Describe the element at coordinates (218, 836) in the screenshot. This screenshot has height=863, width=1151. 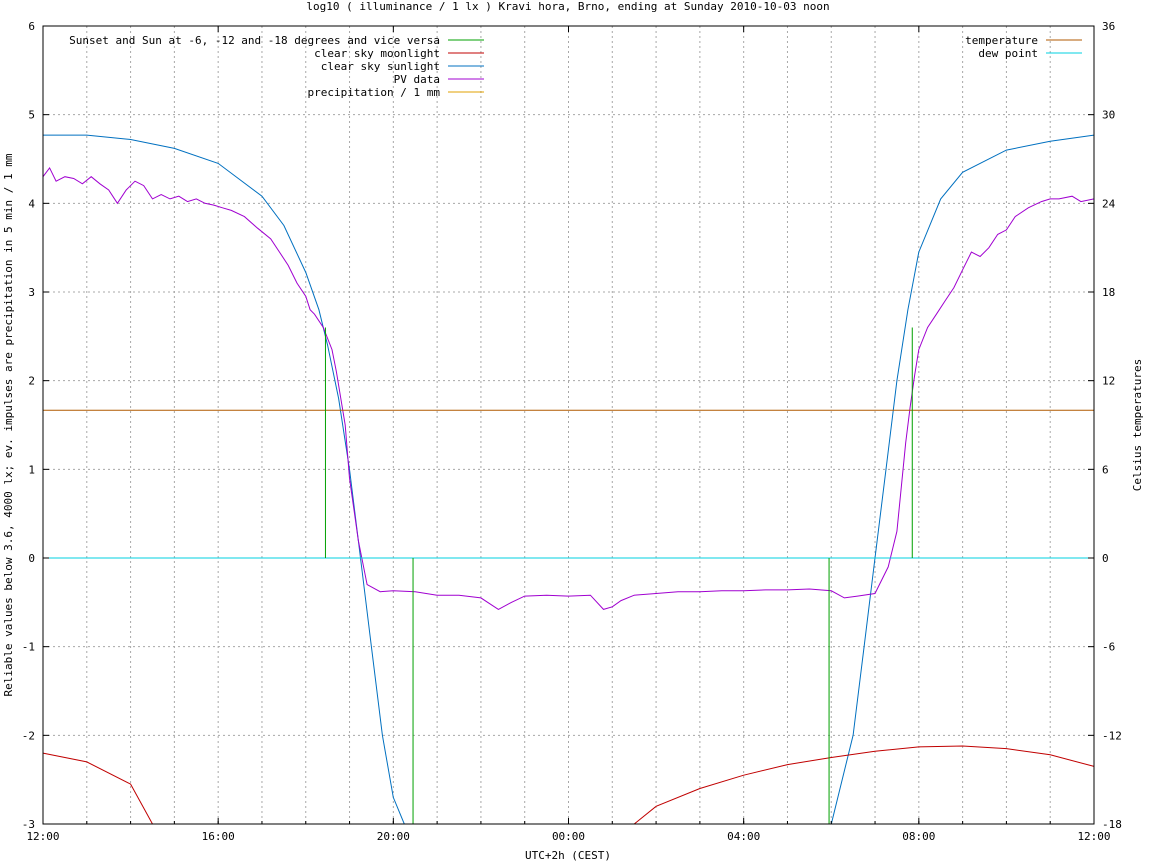
I see `x-tick-label: 16:00` at that location.